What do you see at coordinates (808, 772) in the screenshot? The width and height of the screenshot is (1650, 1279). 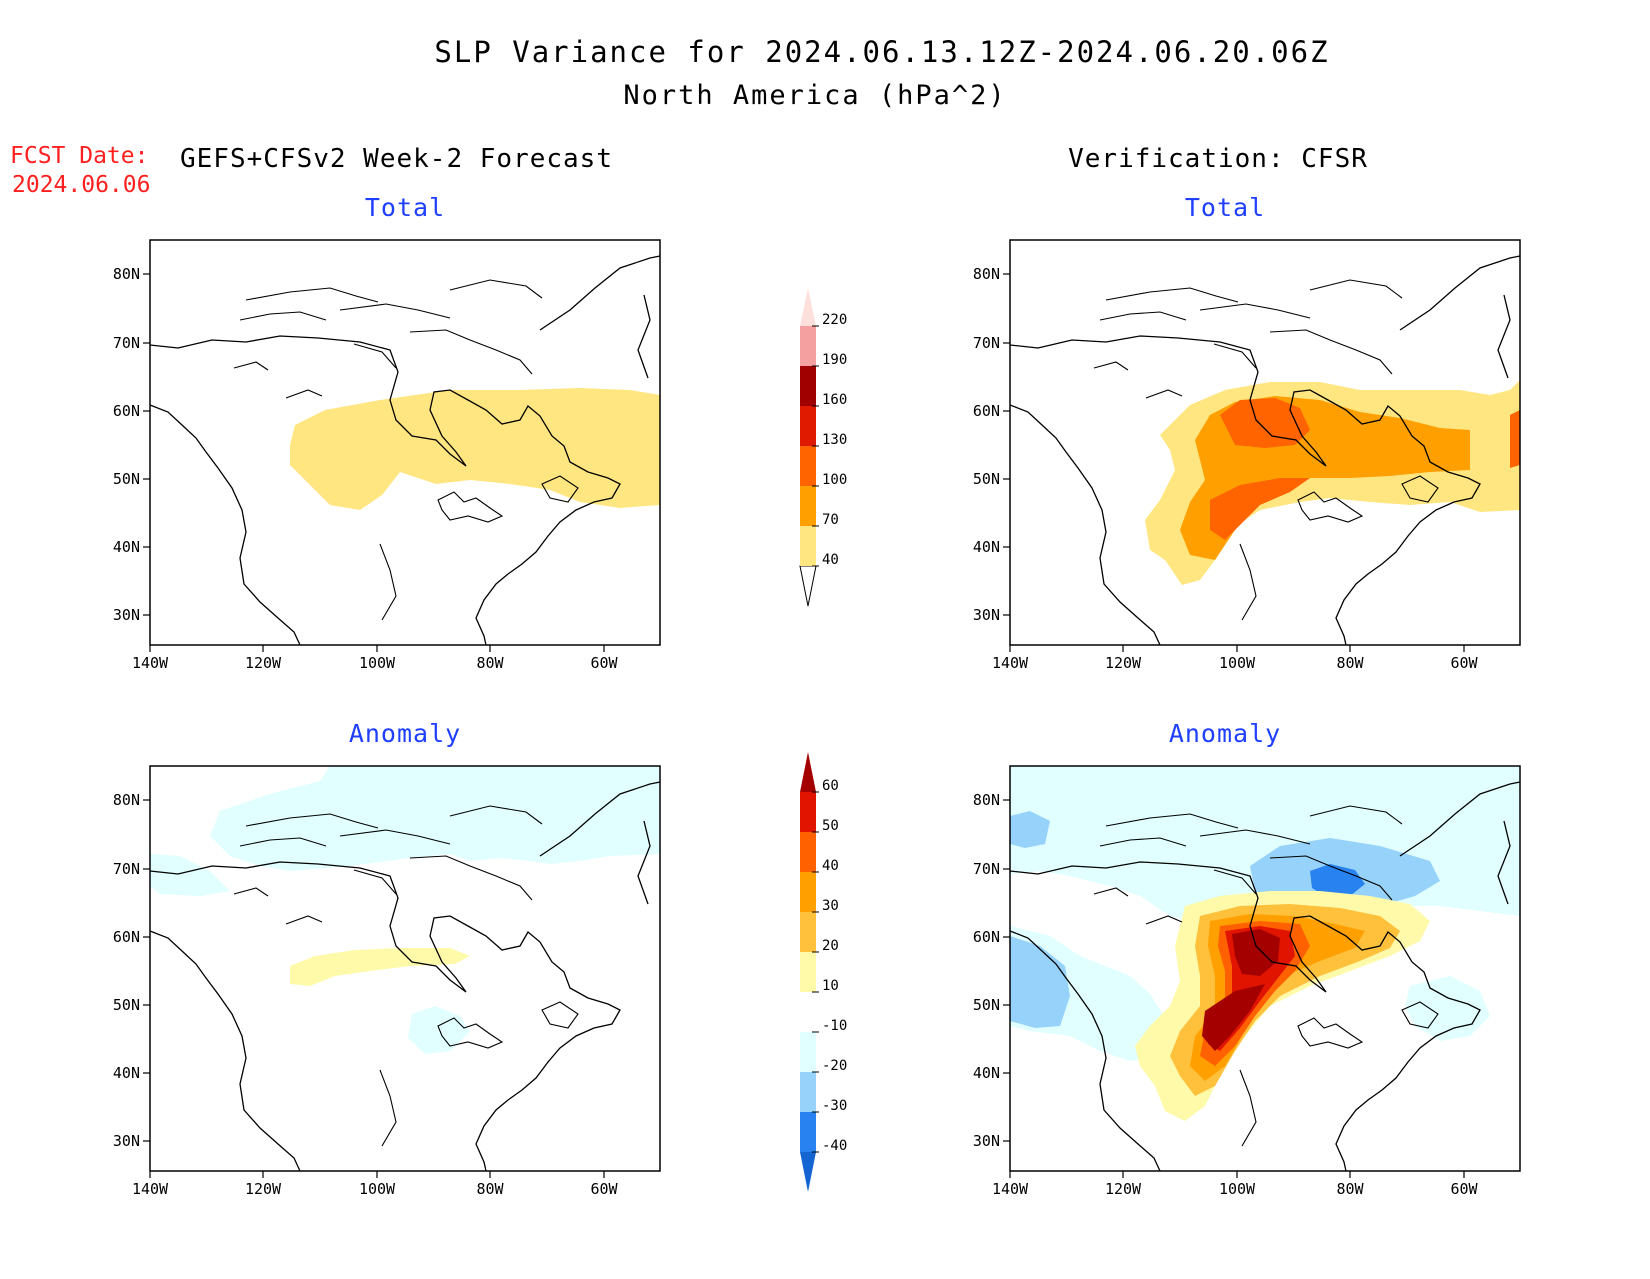 I see `anomaly-colorbar-upper-arrow` at bounding box center [808, 772].